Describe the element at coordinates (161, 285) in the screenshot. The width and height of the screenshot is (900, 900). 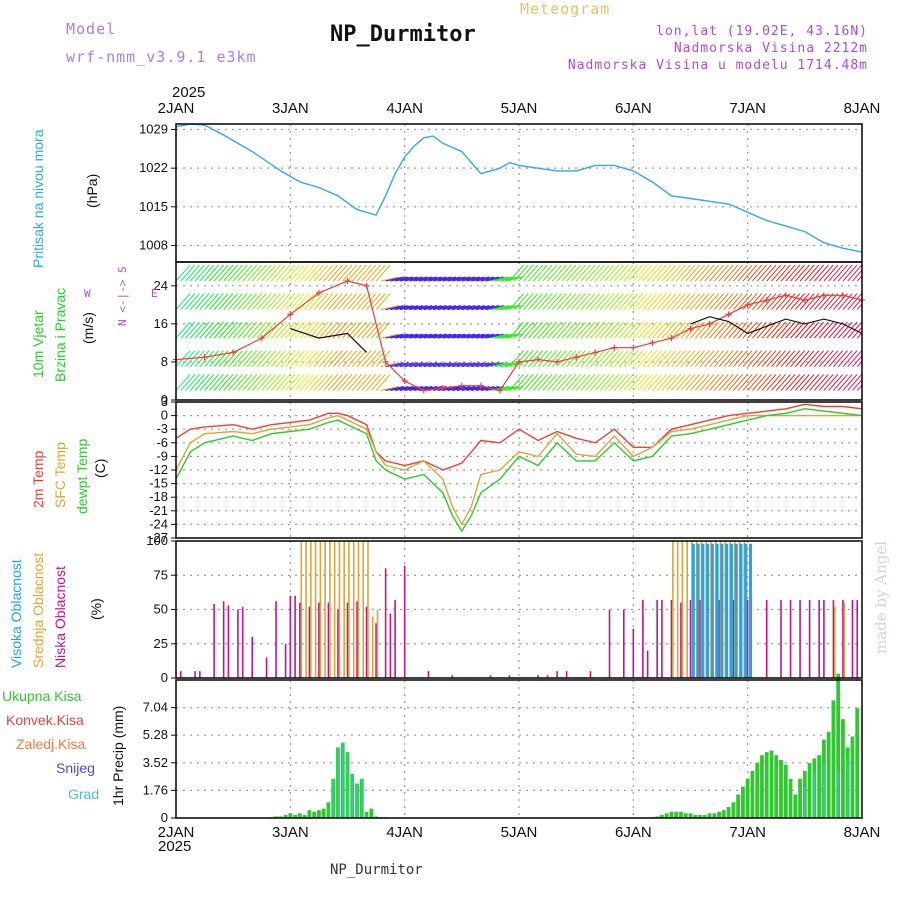
I see `y-tick-label: 24` at that location.